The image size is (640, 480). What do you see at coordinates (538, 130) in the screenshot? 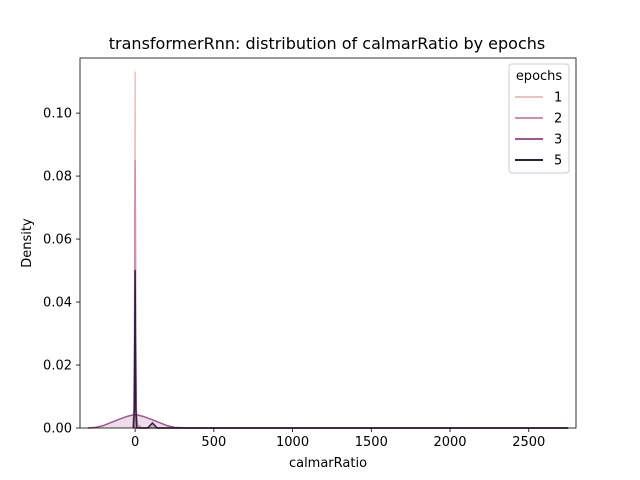
I see `legend-items: 1 2 3 5` at bounding box center [538, 130].